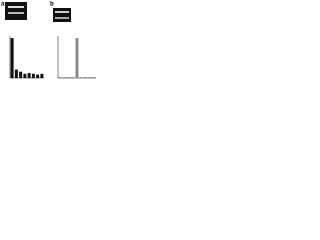  Describe the element at coordinates (52, 5) in the screenshot. I see `panel-label: b` at that location.